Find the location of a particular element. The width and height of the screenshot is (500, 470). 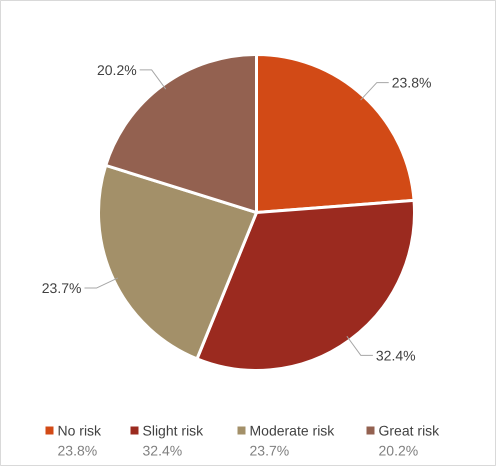

data-label: 20.2% is located at coordinates (116, 70).